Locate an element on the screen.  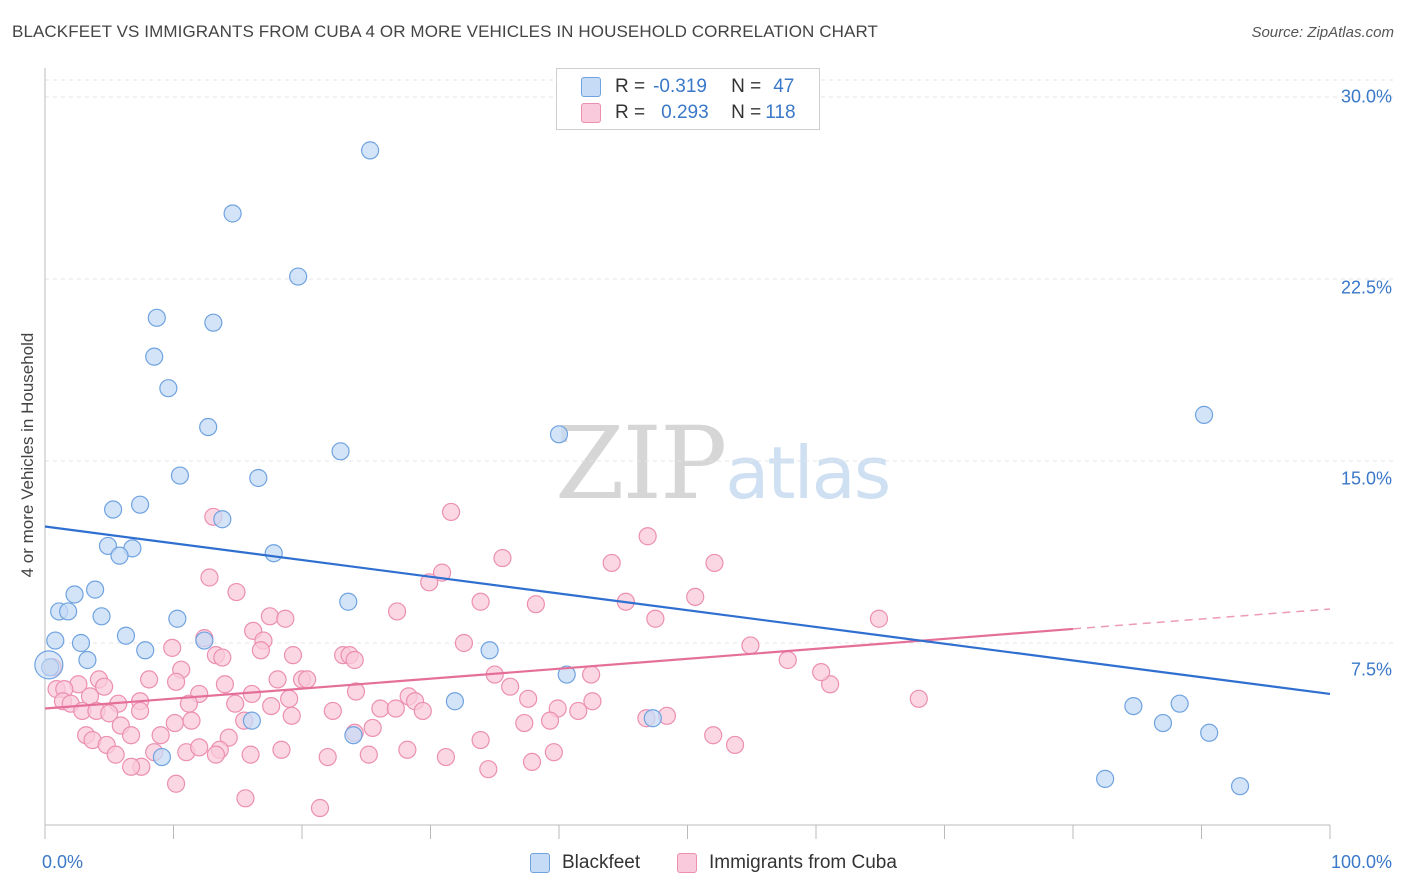
y-tick-7-5: 7.5% is located at coordinates (1371, 669).